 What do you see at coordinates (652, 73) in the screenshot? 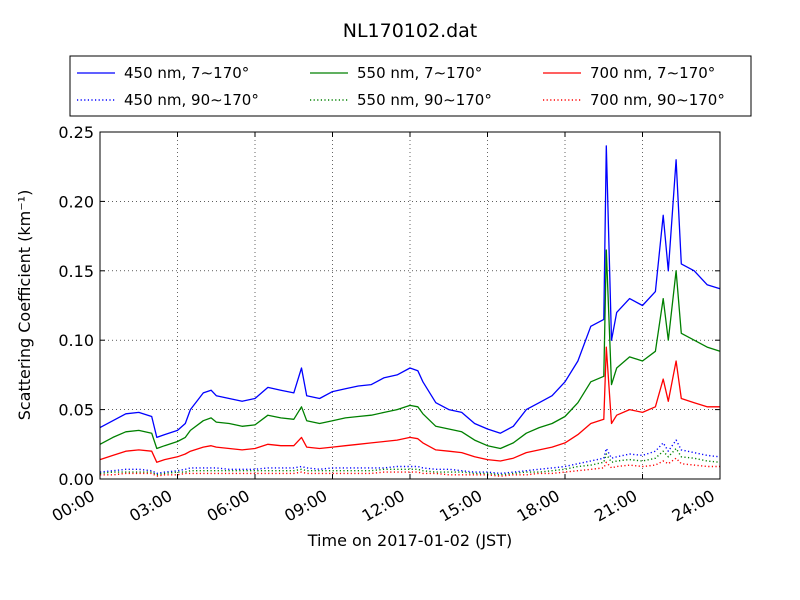
I see `legend-label: 700 nm, 7∼170°` at bounding box center [652, 73].